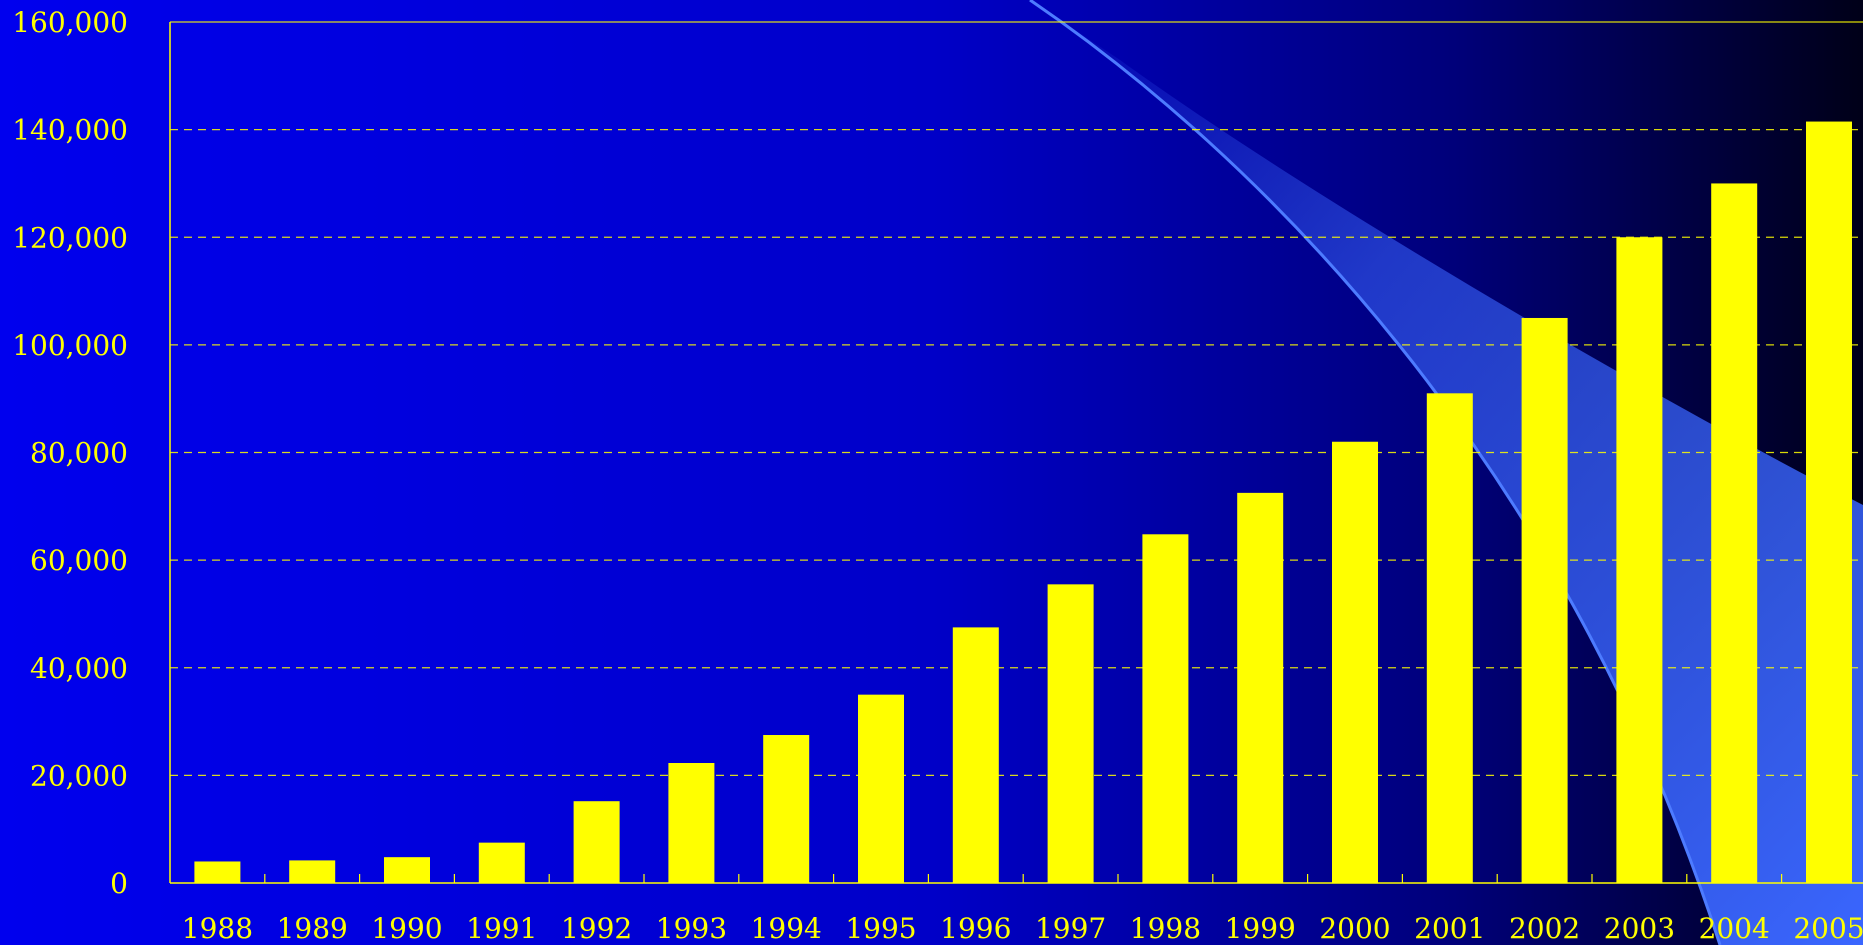 This screenshot has width=1863, height=945. What do you see at coordinates (1544, 928) in the screenshot?
I see `x-tick-label: 2002` at bounding box center [1544, 928].